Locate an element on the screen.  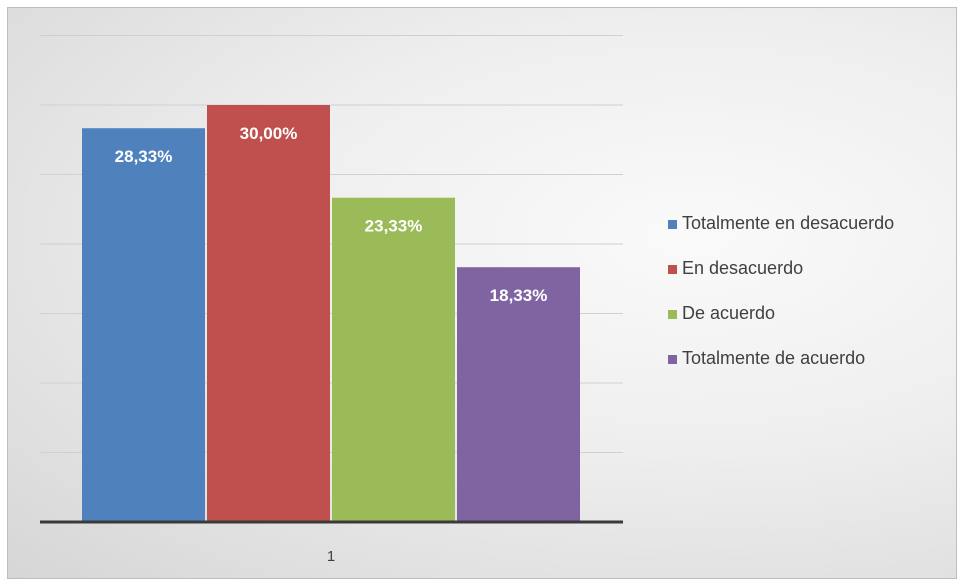
data-labels: 28,33% 30,00% 23,33% 18,33% is located at coordinates (331, 214).